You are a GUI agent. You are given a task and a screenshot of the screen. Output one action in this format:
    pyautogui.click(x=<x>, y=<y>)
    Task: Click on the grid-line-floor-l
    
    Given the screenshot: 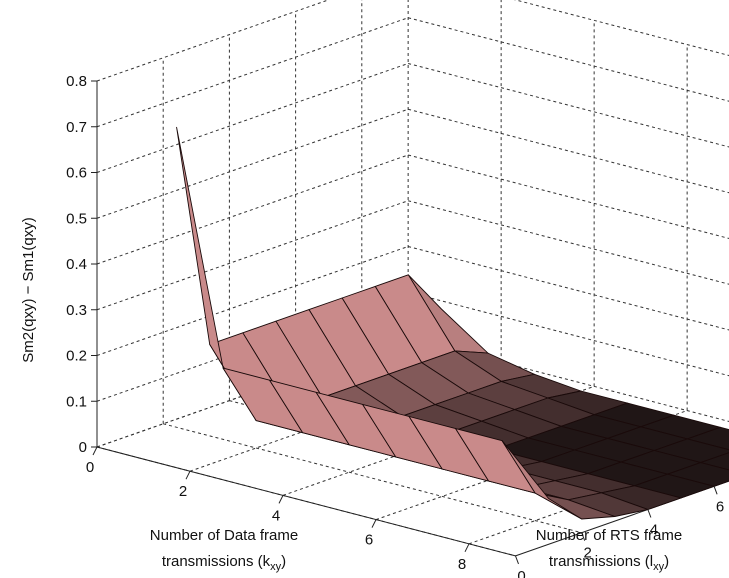 What is the action you would take?
    pyautogui.click(x=372, y=478)
    